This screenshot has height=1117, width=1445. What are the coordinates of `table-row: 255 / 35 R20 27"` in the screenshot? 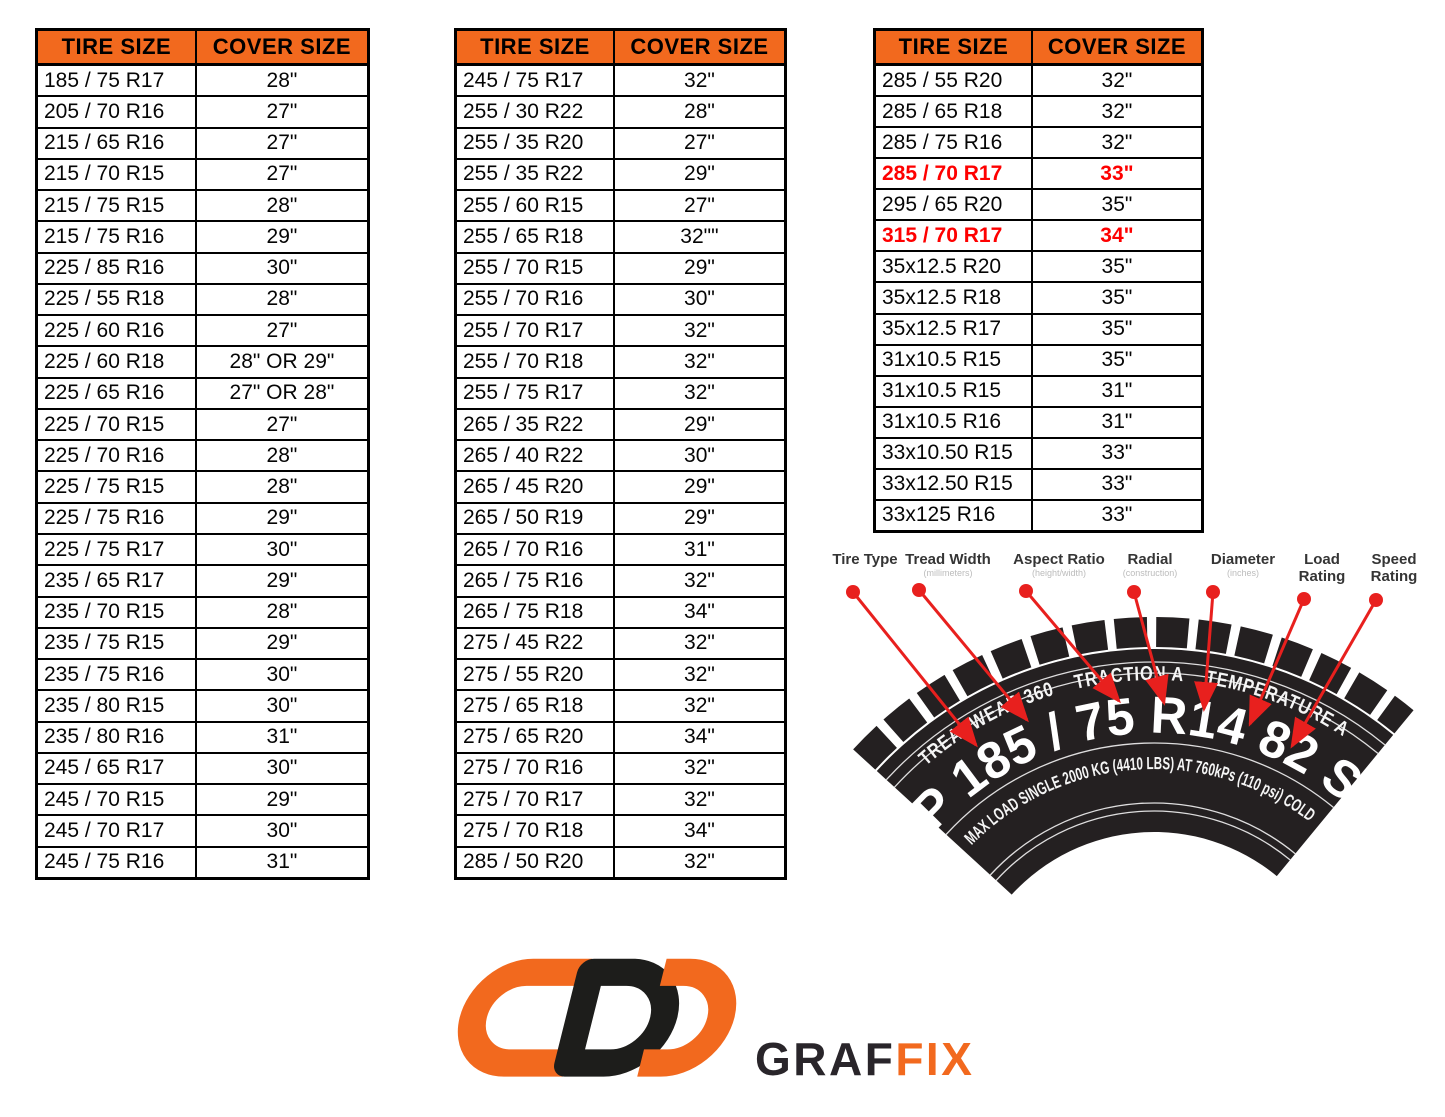 It's located at (620, 143).